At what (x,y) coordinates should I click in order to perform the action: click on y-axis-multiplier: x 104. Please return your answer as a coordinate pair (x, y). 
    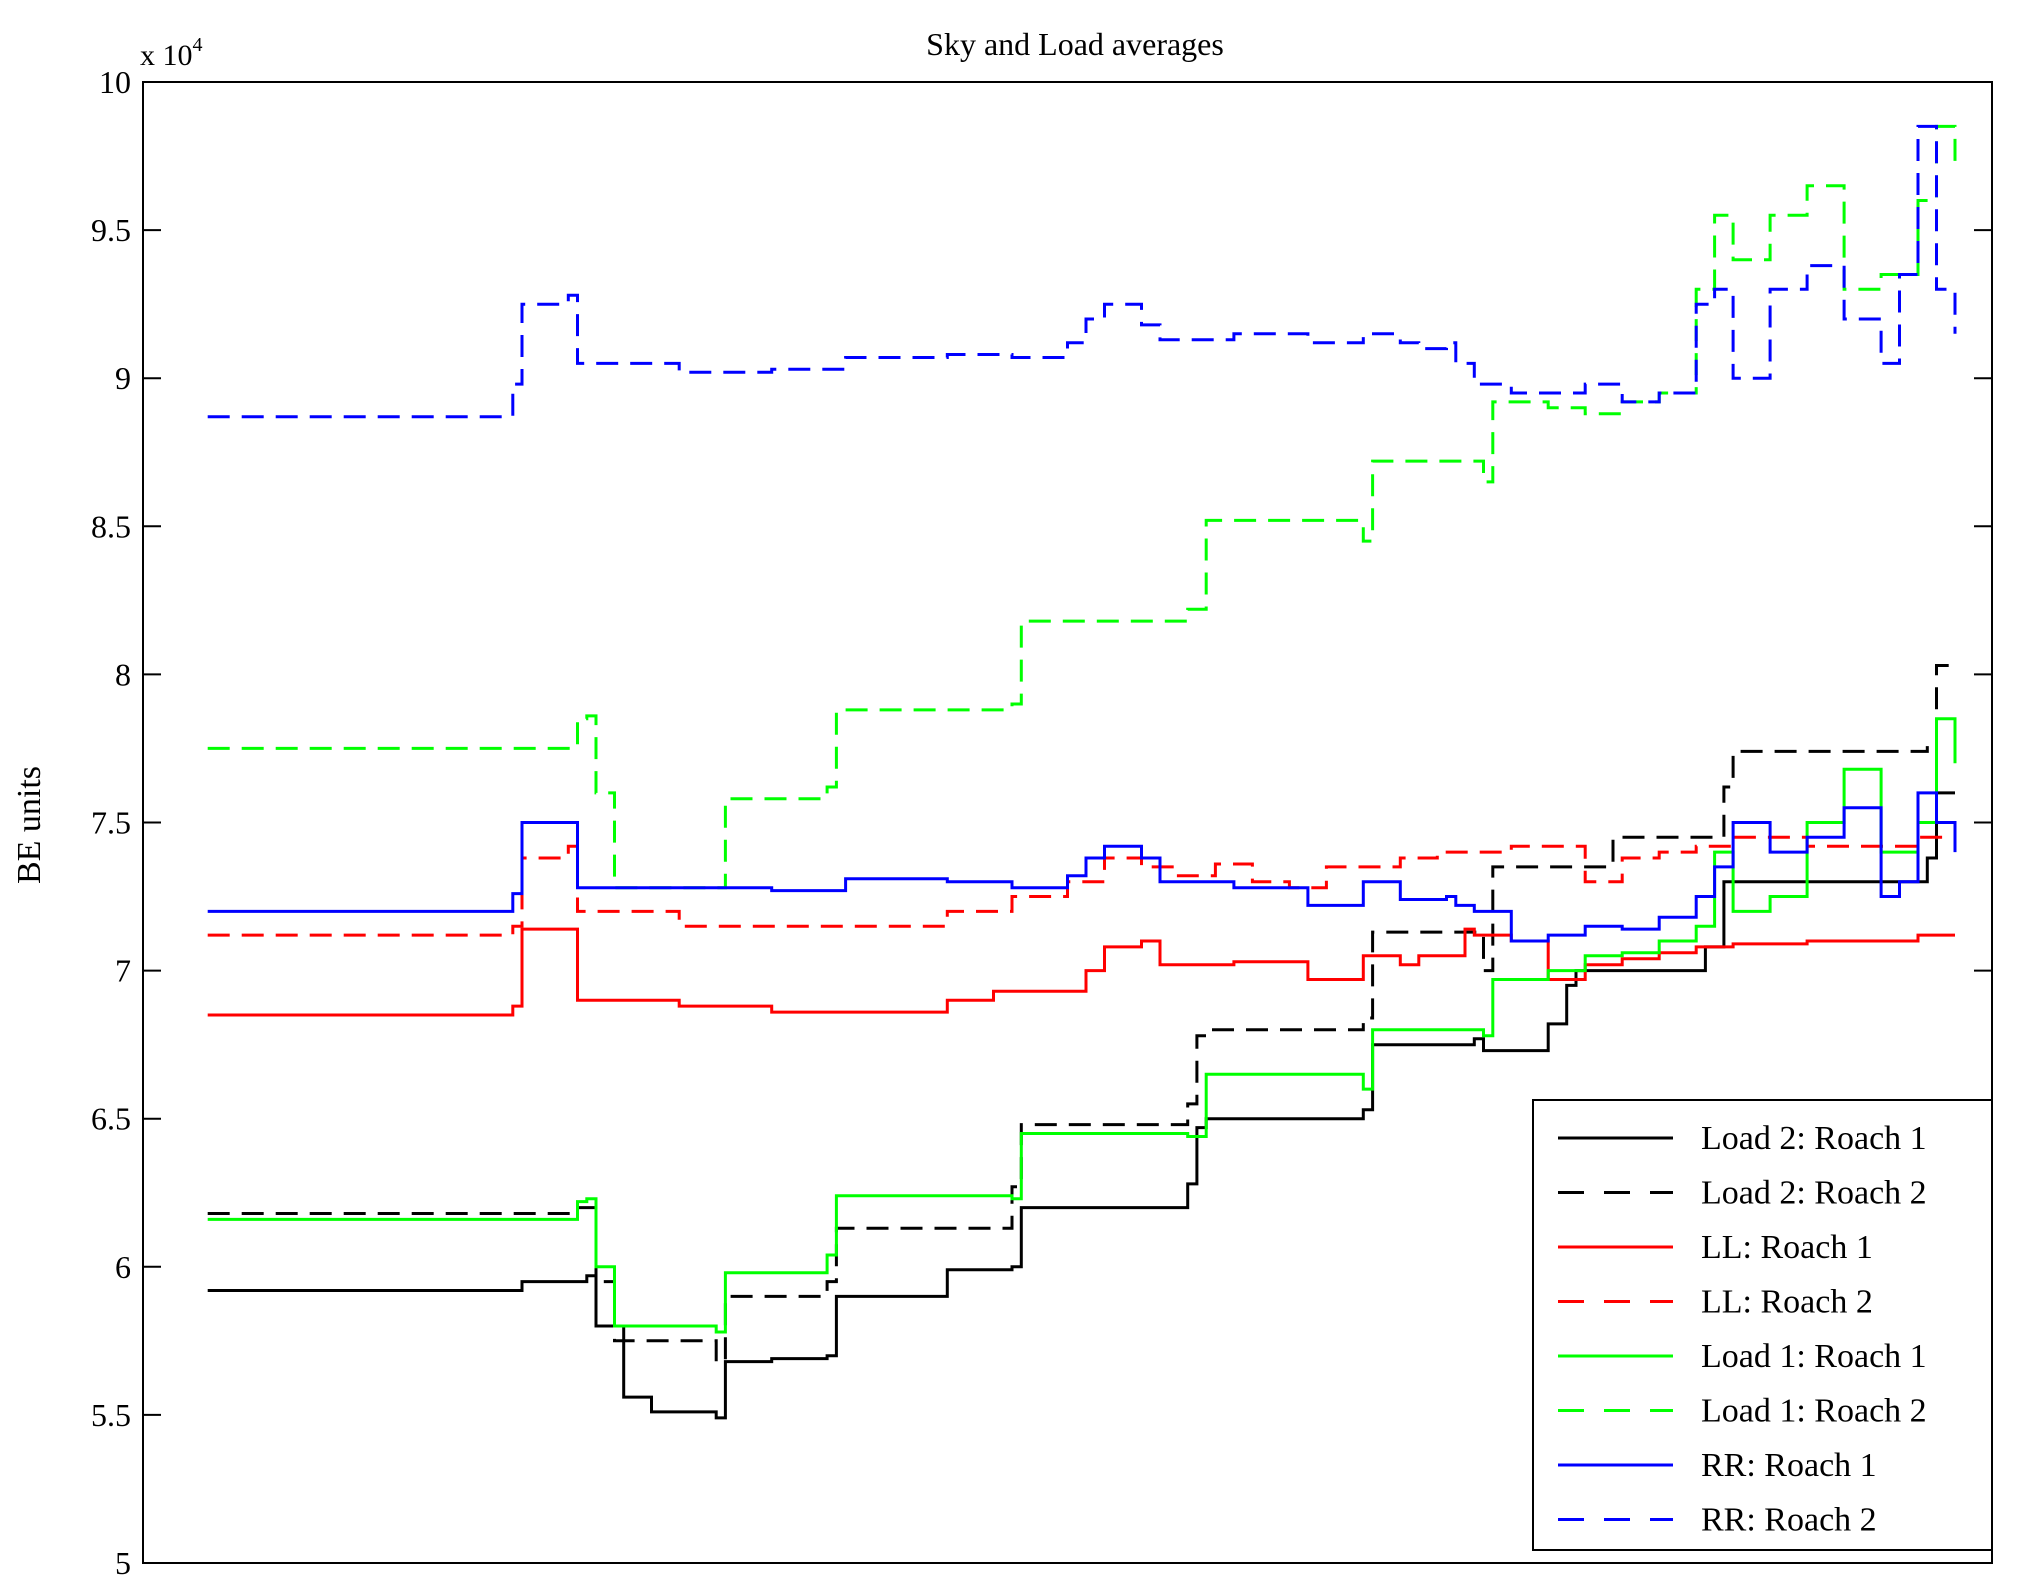
    Looking at the image, I should click on (171, 53).